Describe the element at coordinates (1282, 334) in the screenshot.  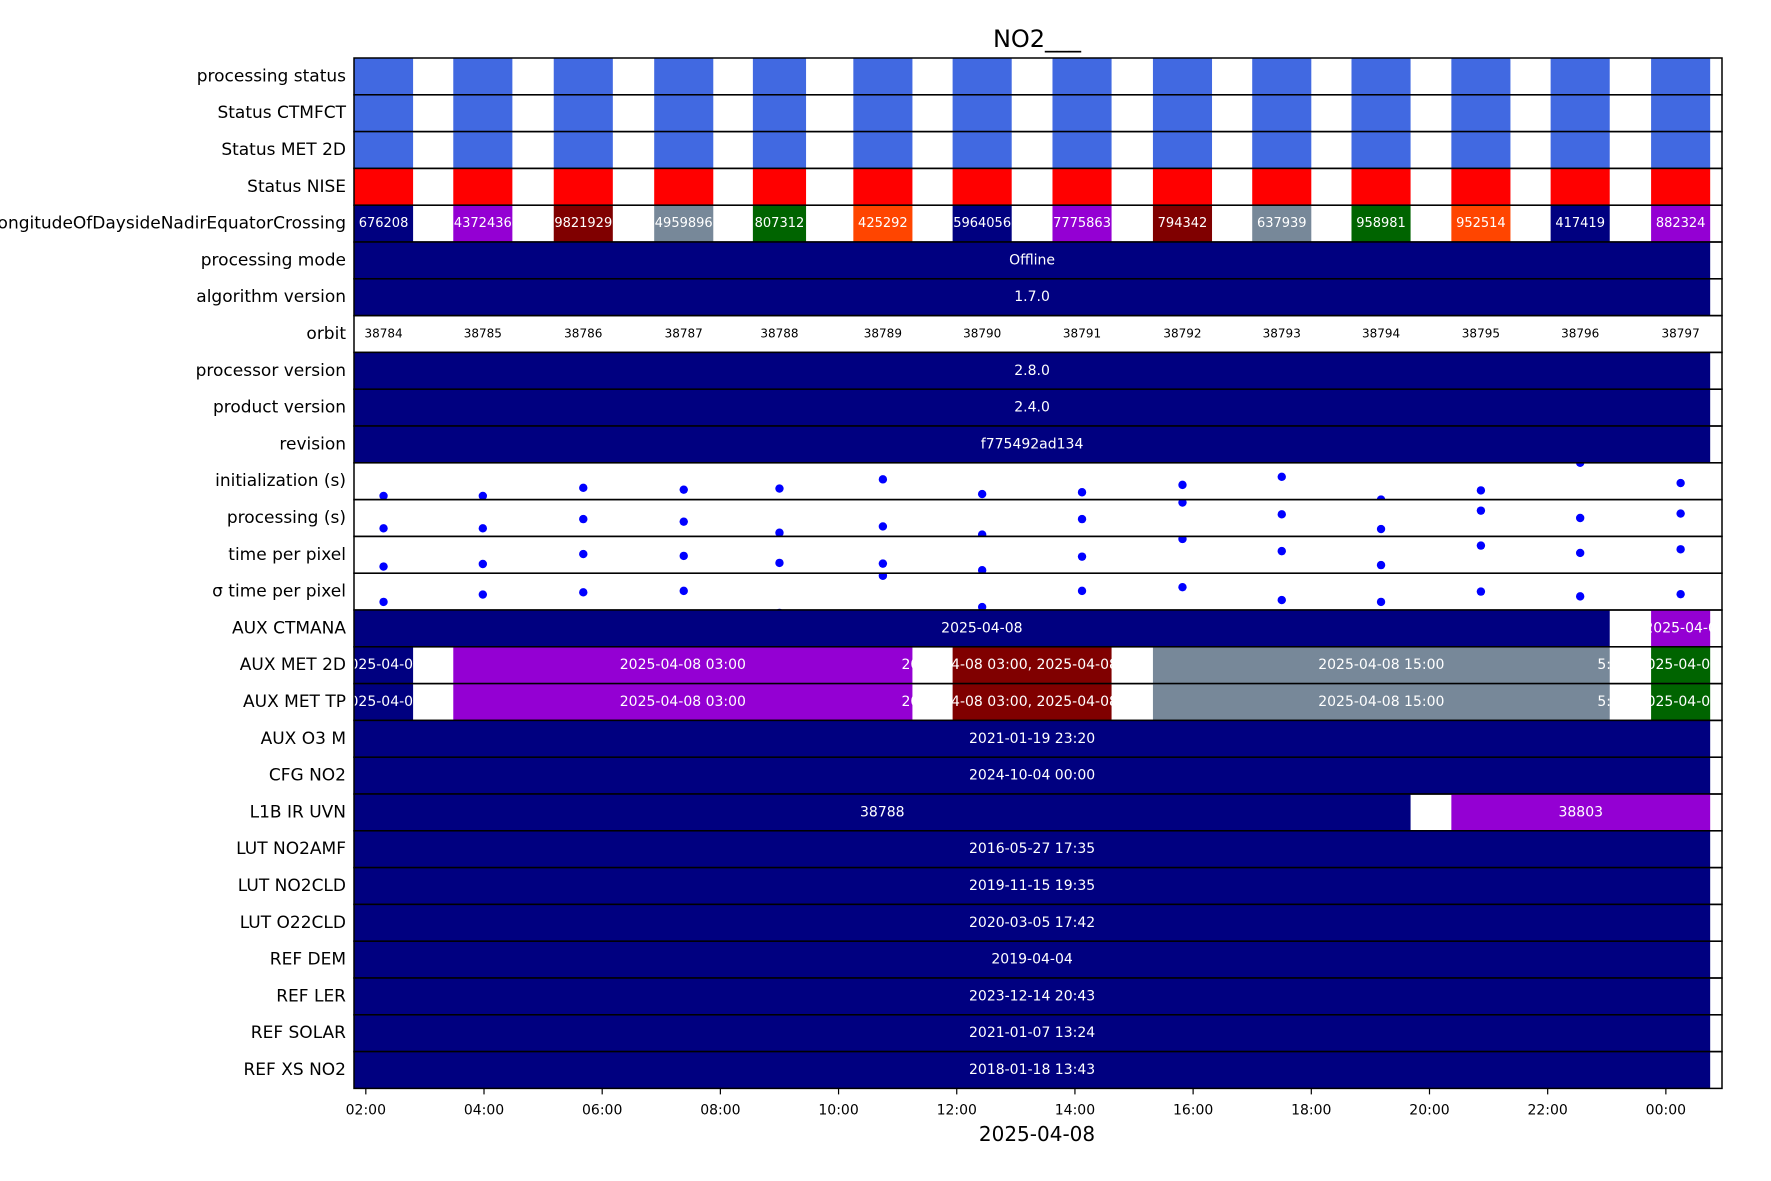
I see `orbit-label: 38793` at that location.